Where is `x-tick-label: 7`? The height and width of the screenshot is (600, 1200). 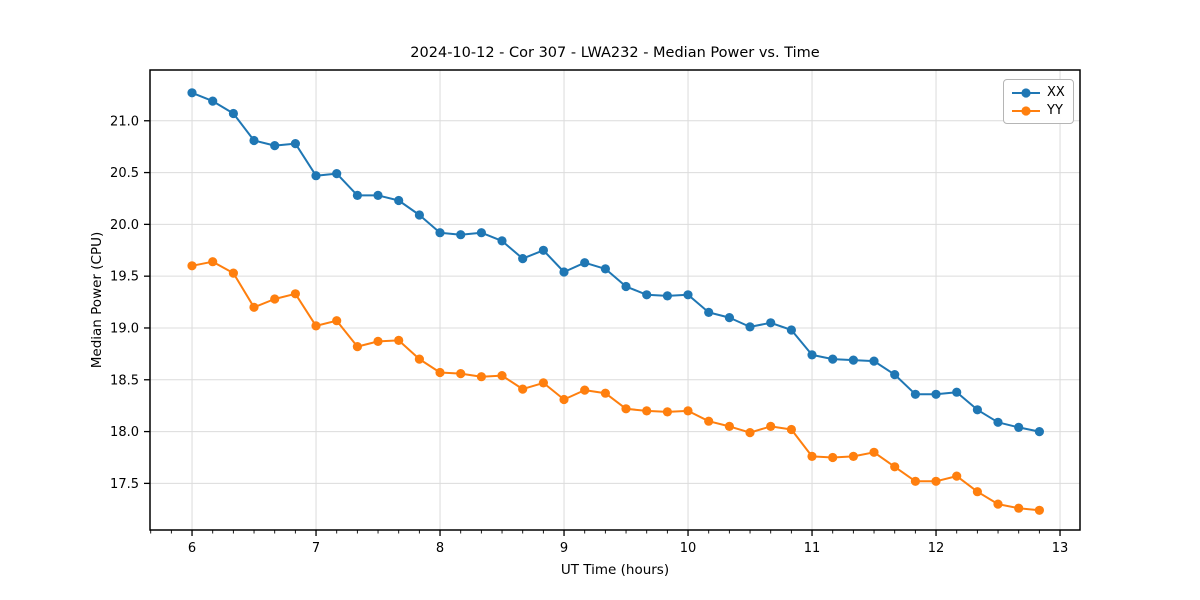
x-tick-label: 7 is located at coordinates (316, 548).